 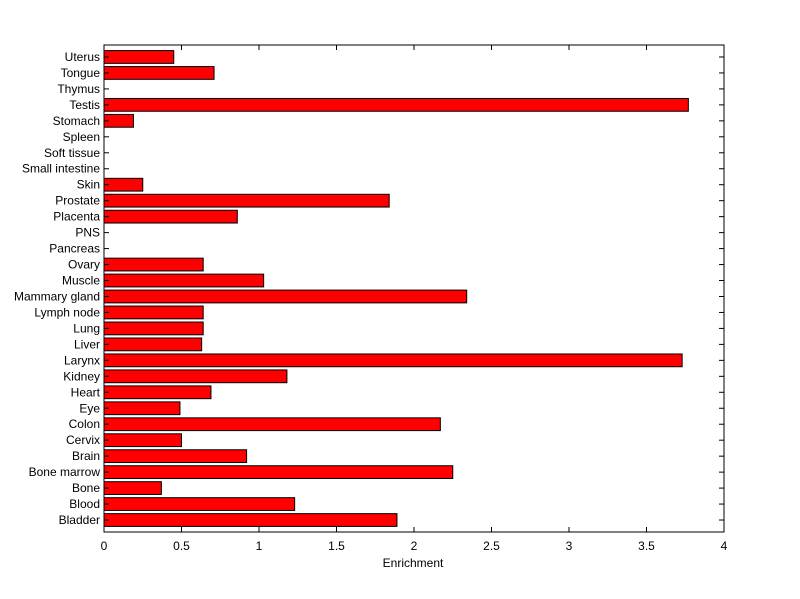 What do you see at coordinates (153, 264) in the screenshot?
I see `bar-ovary` at bounding box center [153, 264].